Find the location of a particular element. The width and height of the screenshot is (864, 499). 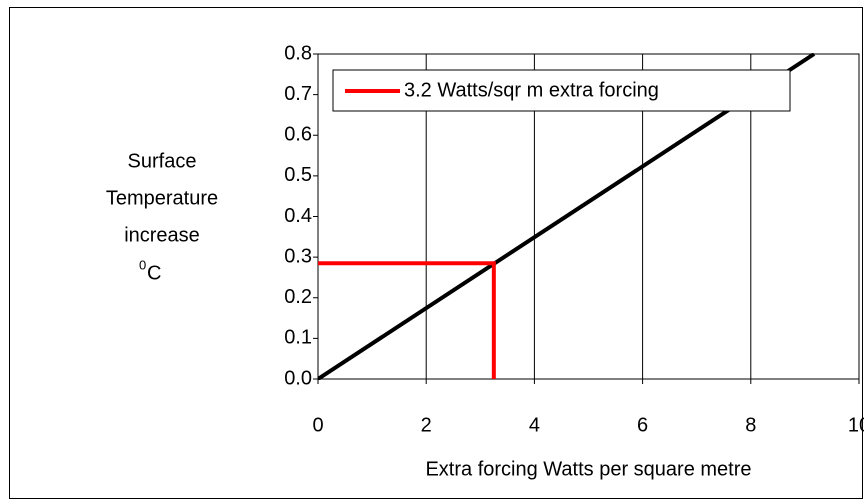

y-axis-label: increase is located at coordinates (162, 235).